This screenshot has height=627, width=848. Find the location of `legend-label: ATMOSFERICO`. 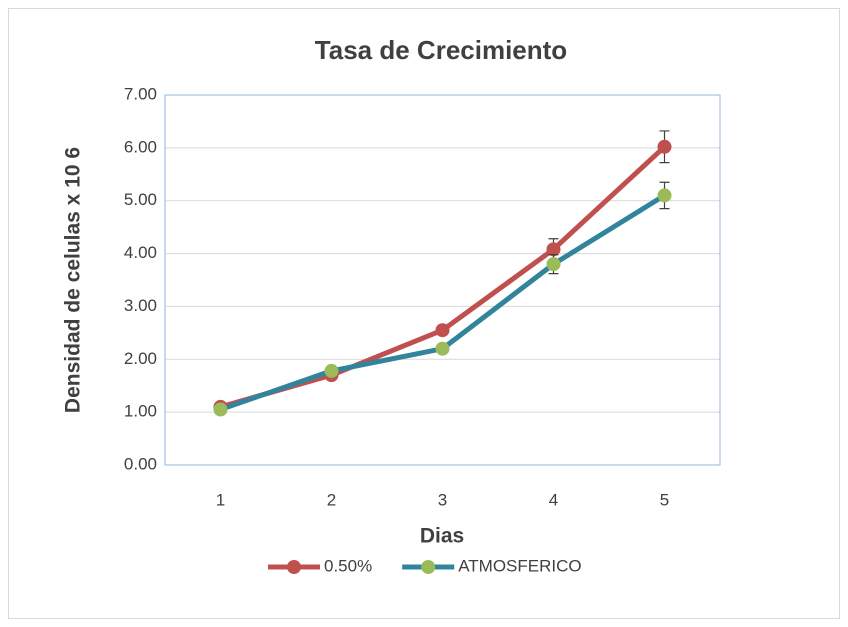

legend-label: ATMOSFERICO is located at coordinates (519, 565).